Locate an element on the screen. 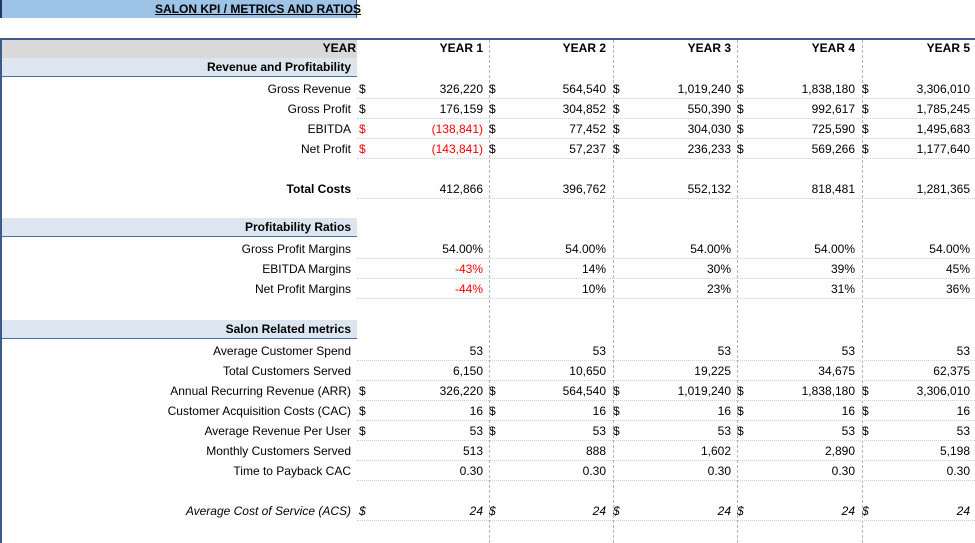 The height and width of the screenshot is (543, 975). salon-row-2-value-y2: 10,650 is located at coordinates (587, 371).